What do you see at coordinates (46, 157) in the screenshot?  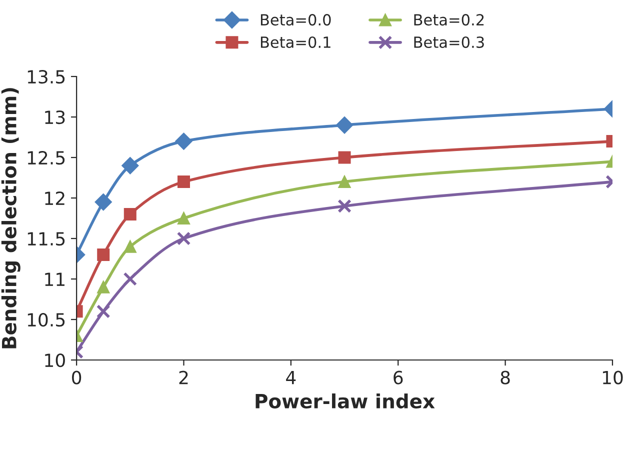 I see `y-tick-label: 12.5` at bounding box center [46, 157].